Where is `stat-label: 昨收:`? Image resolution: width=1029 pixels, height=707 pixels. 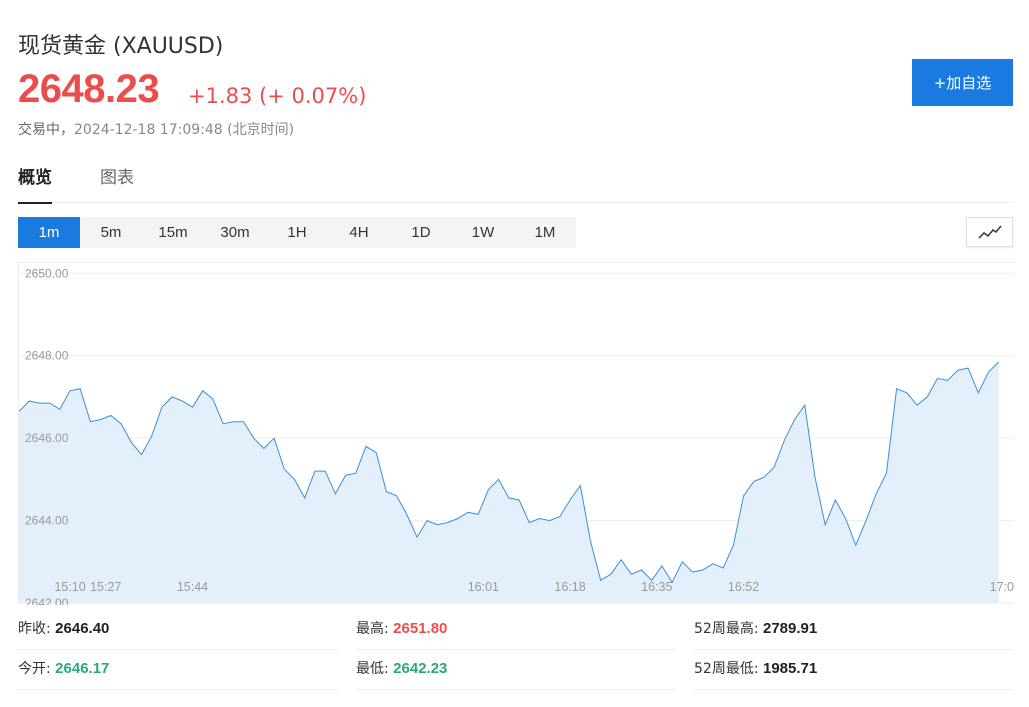 stat-label: 昨收: is located at coordinates (34, 629).